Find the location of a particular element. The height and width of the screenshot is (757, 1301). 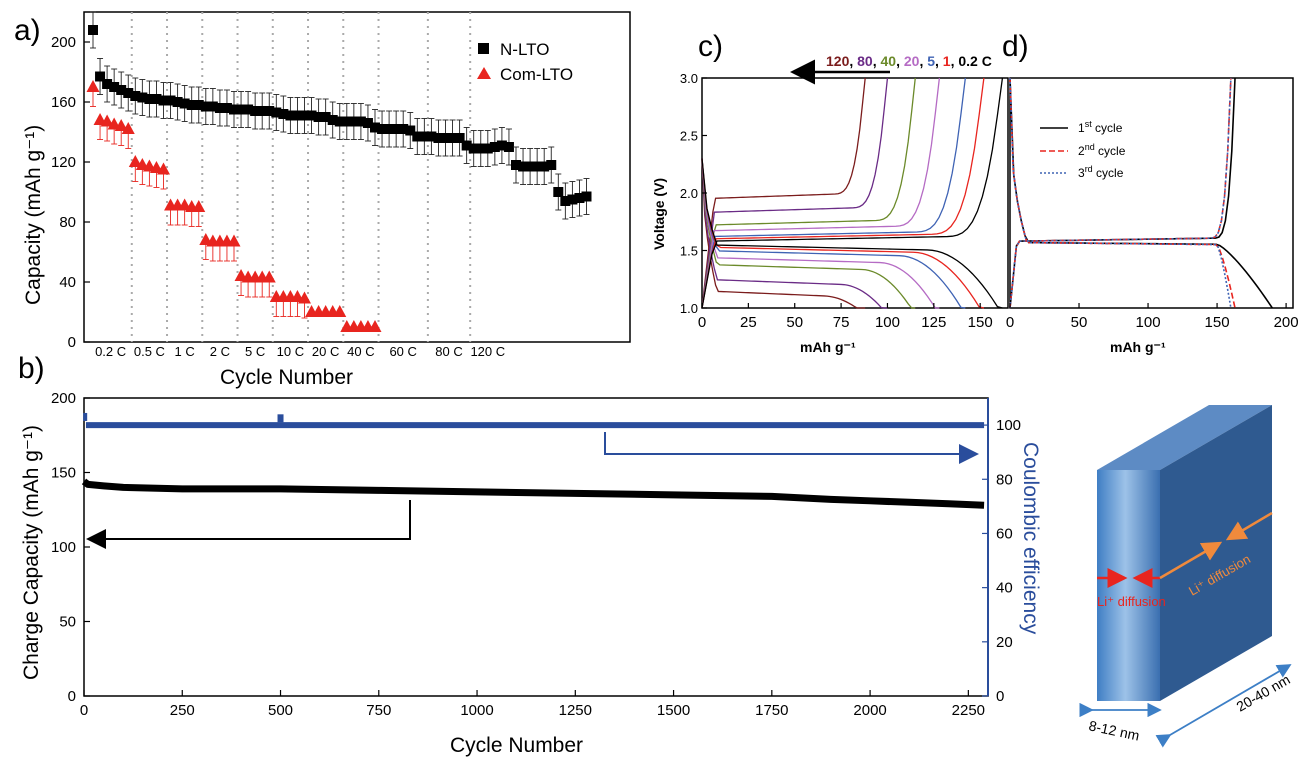

chart-d-xlabel: mAh g⁻¹ is located at coordinates (1138, 347).